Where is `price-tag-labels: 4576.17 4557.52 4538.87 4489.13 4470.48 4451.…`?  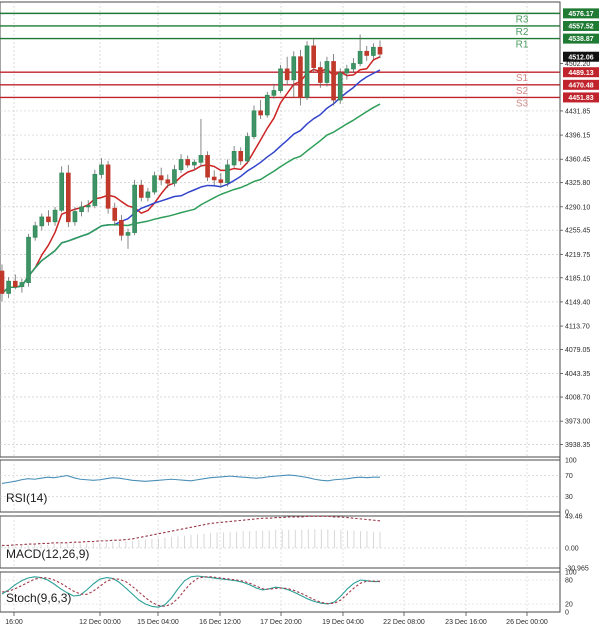
price-tag-labels: 4576.17 4557.52 4538.87 4489.13 4470.48 4451.… is located at coordinates (581, 55).